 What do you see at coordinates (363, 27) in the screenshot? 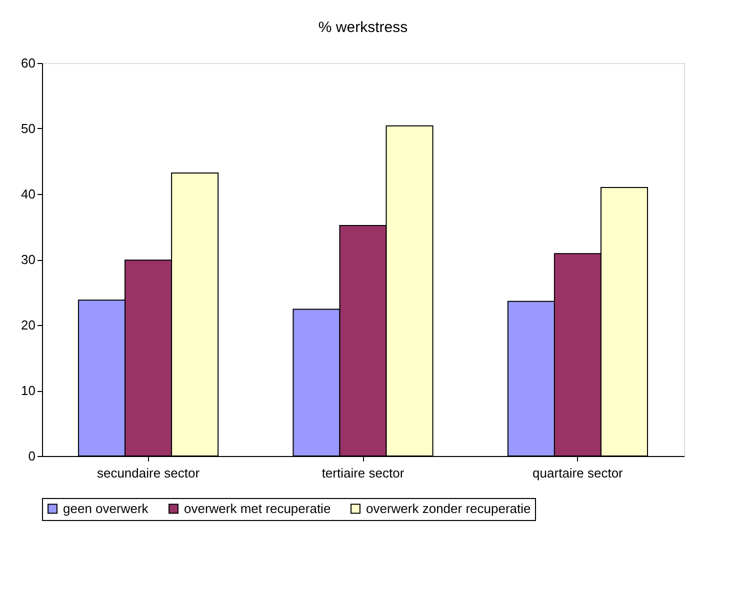
I see `chart-title: % werkstress` at bounding box center [363, 27].